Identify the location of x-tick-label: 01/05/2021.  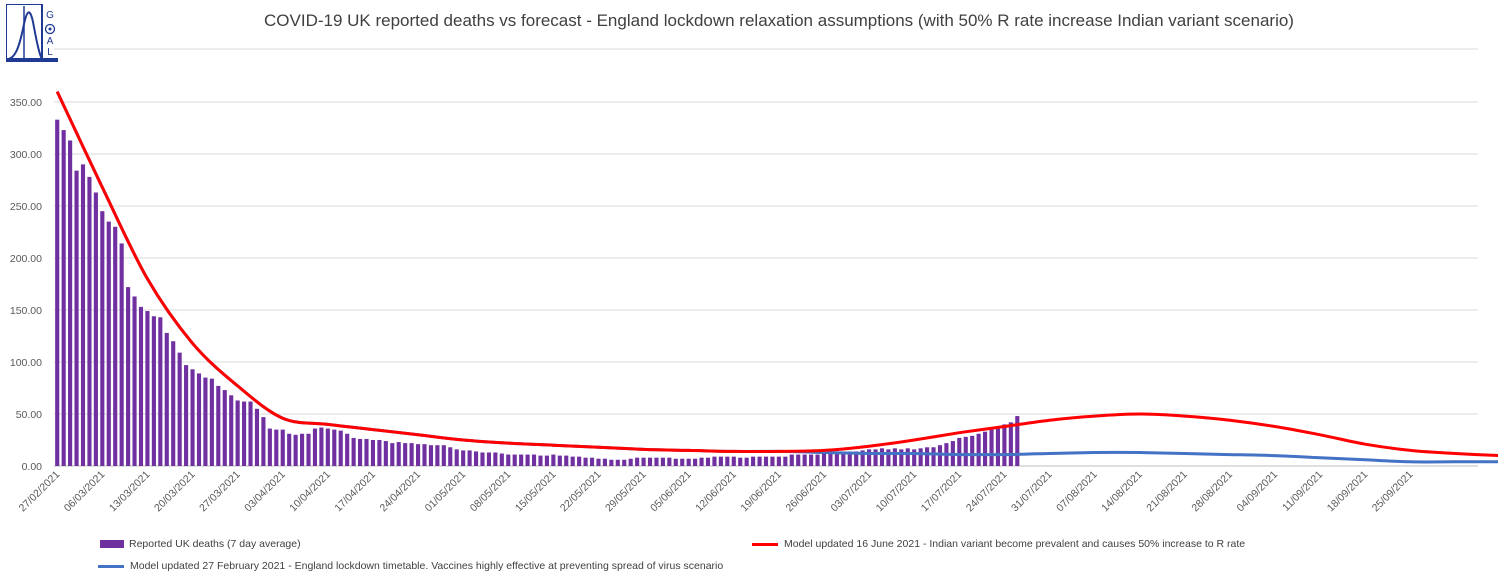
(446, 492).